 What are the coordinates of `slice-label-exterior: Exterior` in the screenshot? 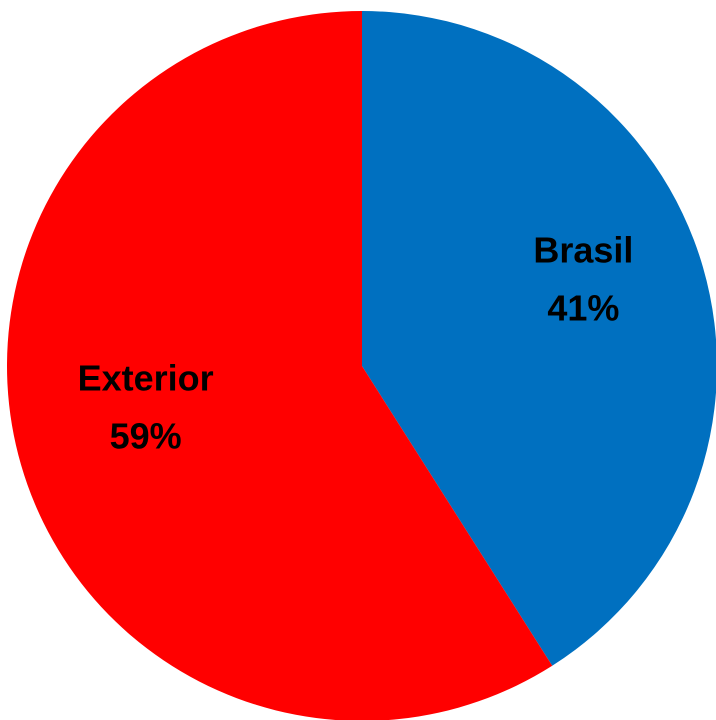 It's located at (146, 377).